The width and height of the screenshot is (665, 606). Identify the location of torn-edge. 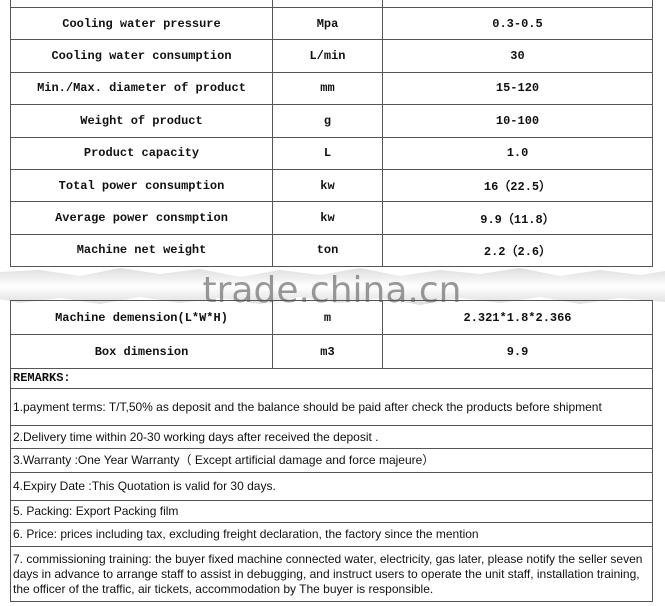
(332, 286).